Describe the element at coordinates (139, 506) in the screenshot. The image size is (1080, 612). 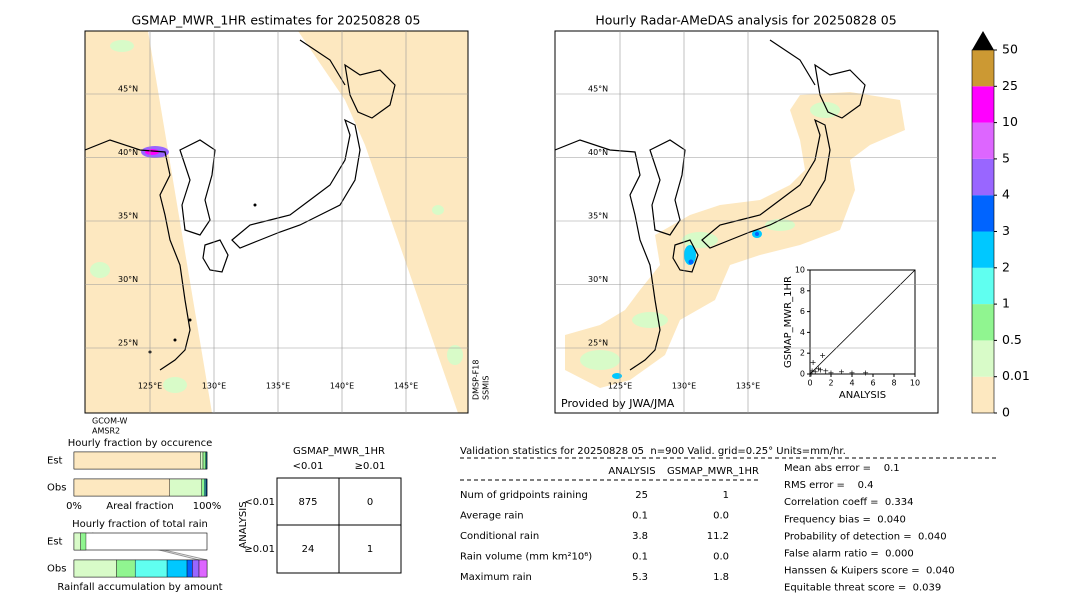
I see `x-axis-label: Areal fraction` at that location.